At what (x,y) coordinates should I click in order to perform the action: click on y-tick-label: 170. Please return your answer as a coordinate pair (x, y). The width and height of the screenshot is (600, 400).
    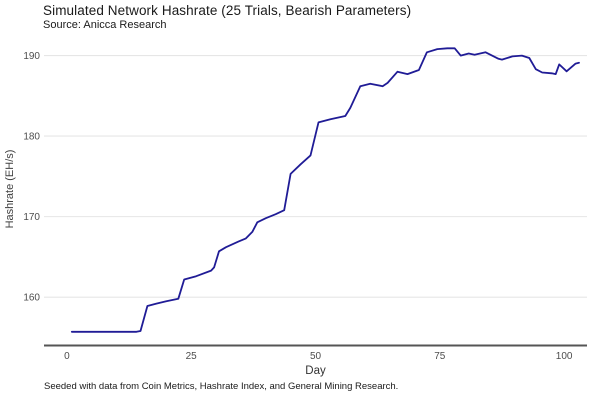
    Looking at the image, I should click on (31, 217).